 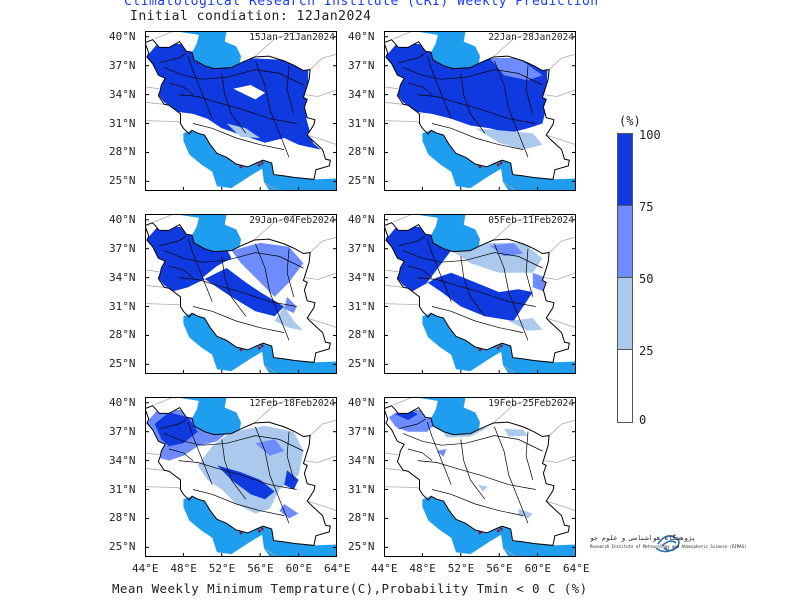 What do you see at coordinates (249, 92) in the screenshot?
I see `probability-region-none` at bounding box center [249, 92].